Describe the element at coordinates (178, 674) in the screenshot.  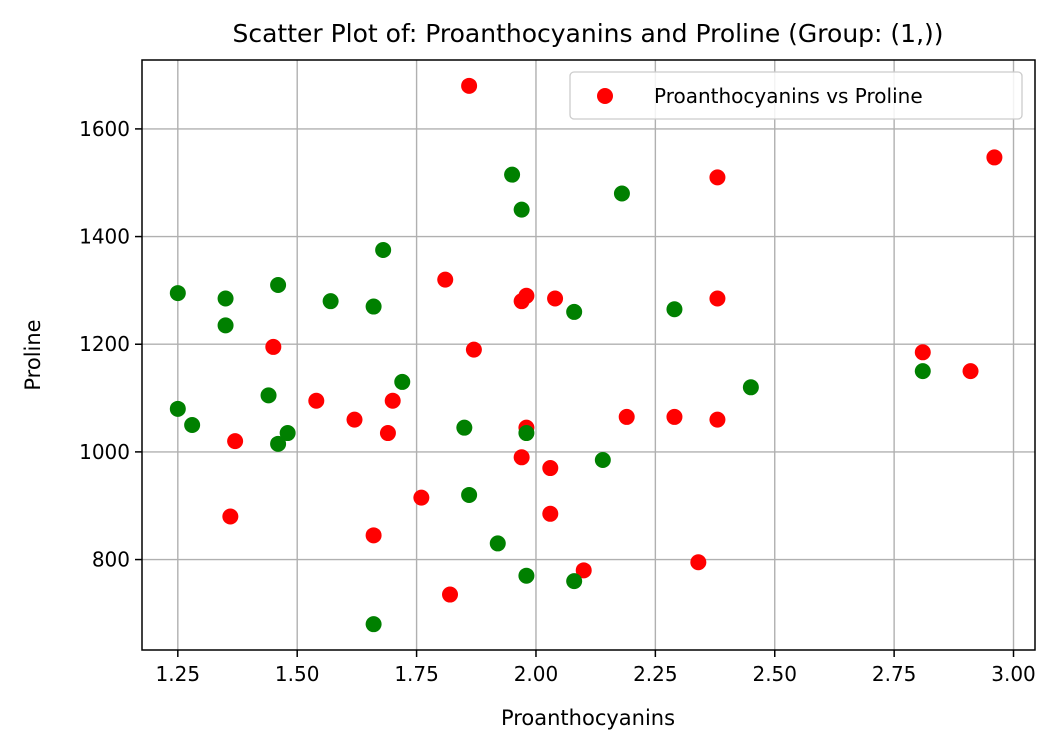
I see `x-tick-label: 1.25` at that location.